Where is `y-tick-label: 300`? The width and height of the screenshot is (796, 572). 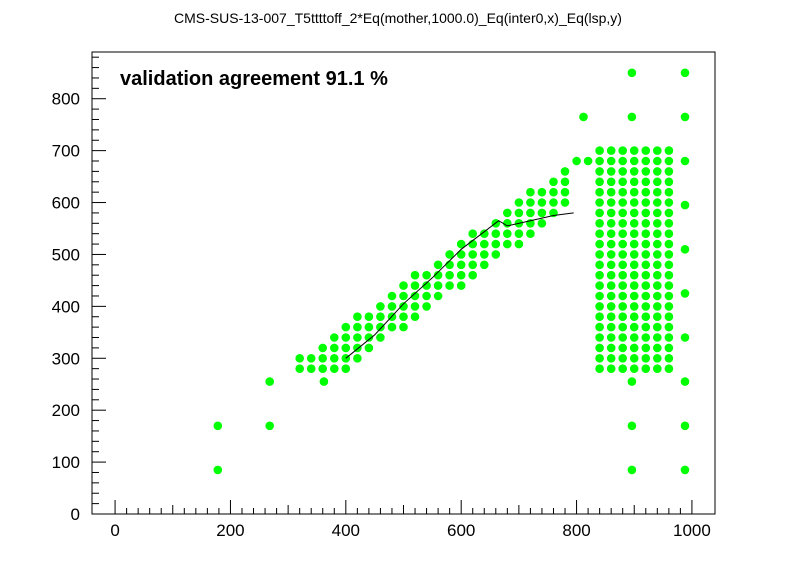
y-tick-label: 300 is located at coordinates (66, 358).